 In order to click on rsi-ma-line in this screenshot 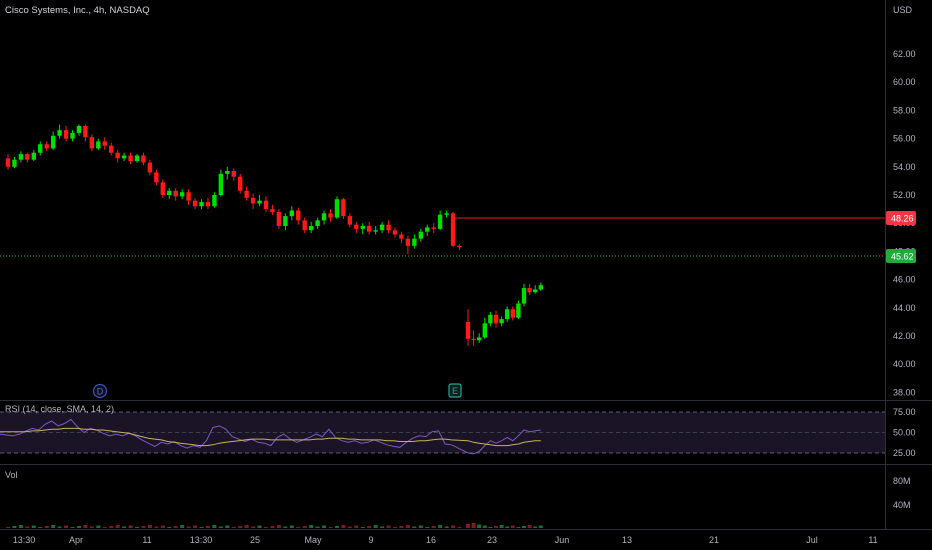, I will do `click(270, 437)`.